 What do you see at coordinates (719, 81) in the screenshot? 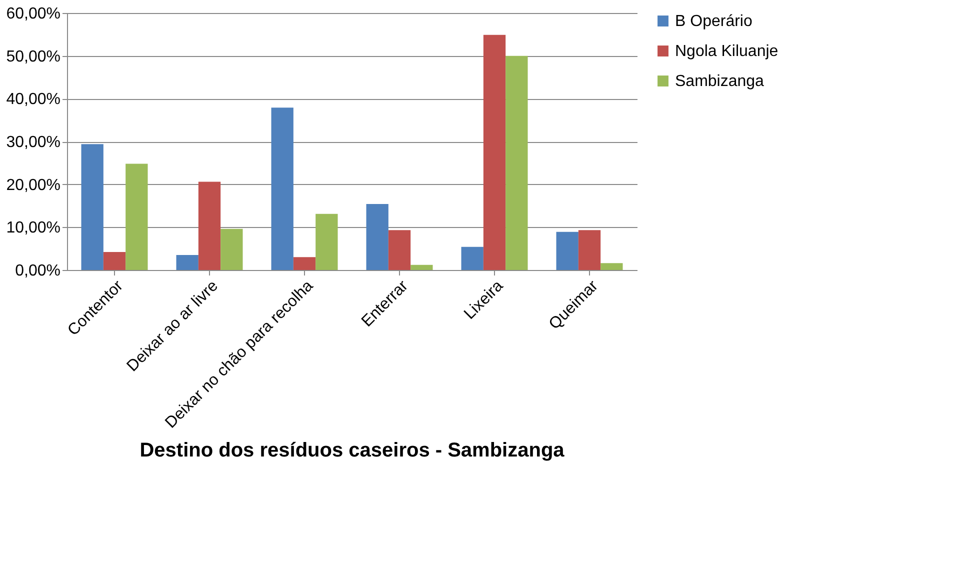
I see `legend-label: Sambizanga` at bounding box center [719, 81].